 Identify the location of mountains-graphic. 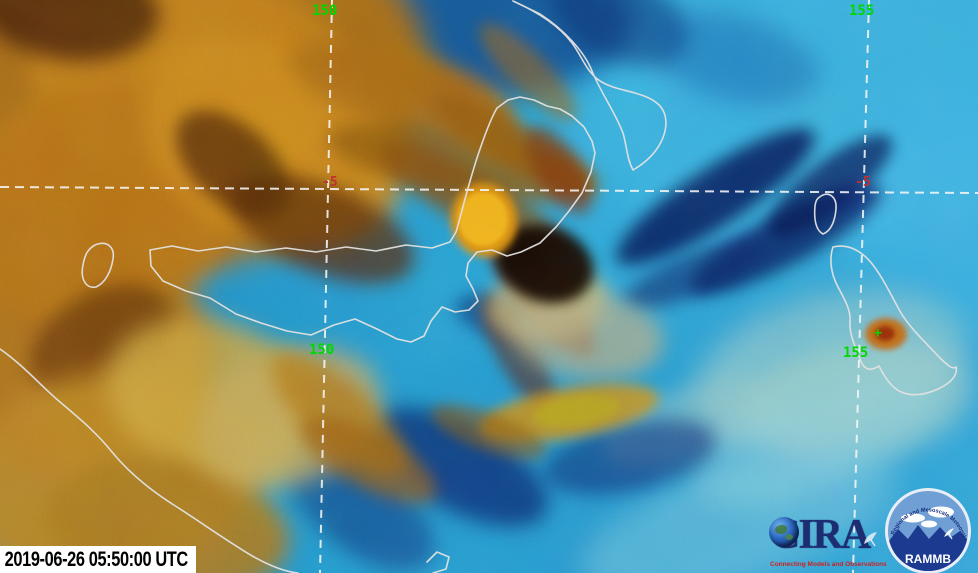
(928, 548).